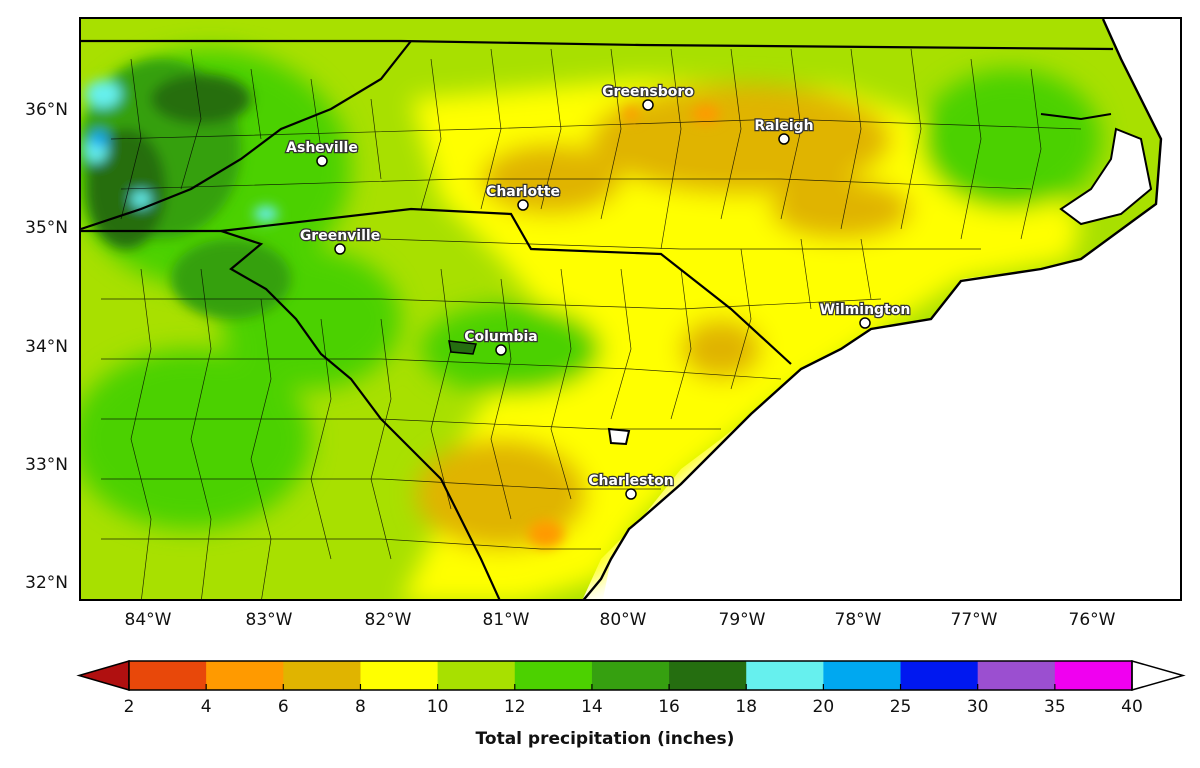 The width and height of the screenshot is (1200, 768). I want to click on lon-label-82: 82°W, so click(388, 620).